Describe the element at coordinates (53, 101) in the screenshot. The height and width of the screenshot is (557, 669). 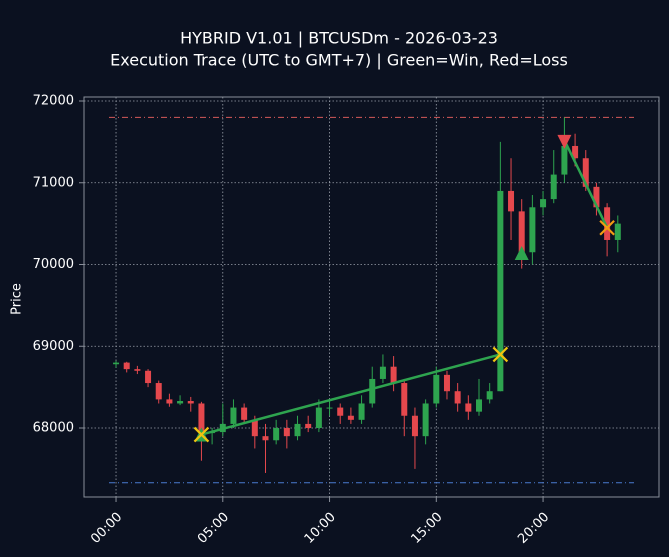
I see `y-tick-label: 72000` at that location.